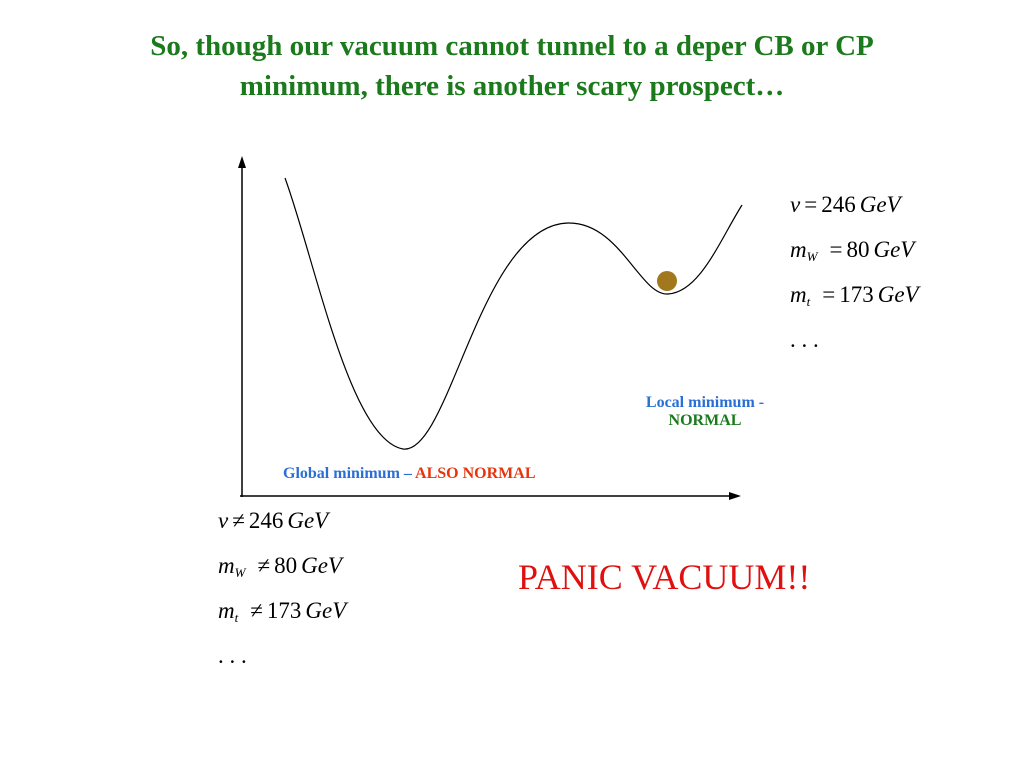 The width and height of the screenshot is (1024, 768). What do you see at coordinates (664, 577) in the screenshot?
I see `panic-label: PANIC VACUUM!!` at bounding box center [664, 577].